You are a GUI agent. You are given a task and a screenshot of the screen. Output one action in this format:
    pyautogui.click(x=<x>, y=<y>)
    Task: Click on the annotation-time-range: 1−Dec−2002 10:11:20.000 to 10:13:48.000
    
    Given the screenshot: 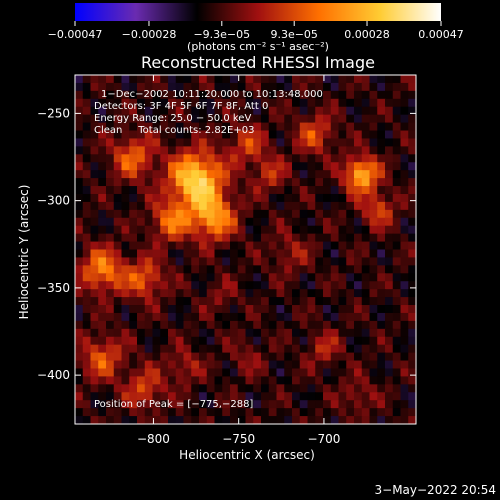 What is the action you would take?
    pyautogui.click(x=212, y=94)
    